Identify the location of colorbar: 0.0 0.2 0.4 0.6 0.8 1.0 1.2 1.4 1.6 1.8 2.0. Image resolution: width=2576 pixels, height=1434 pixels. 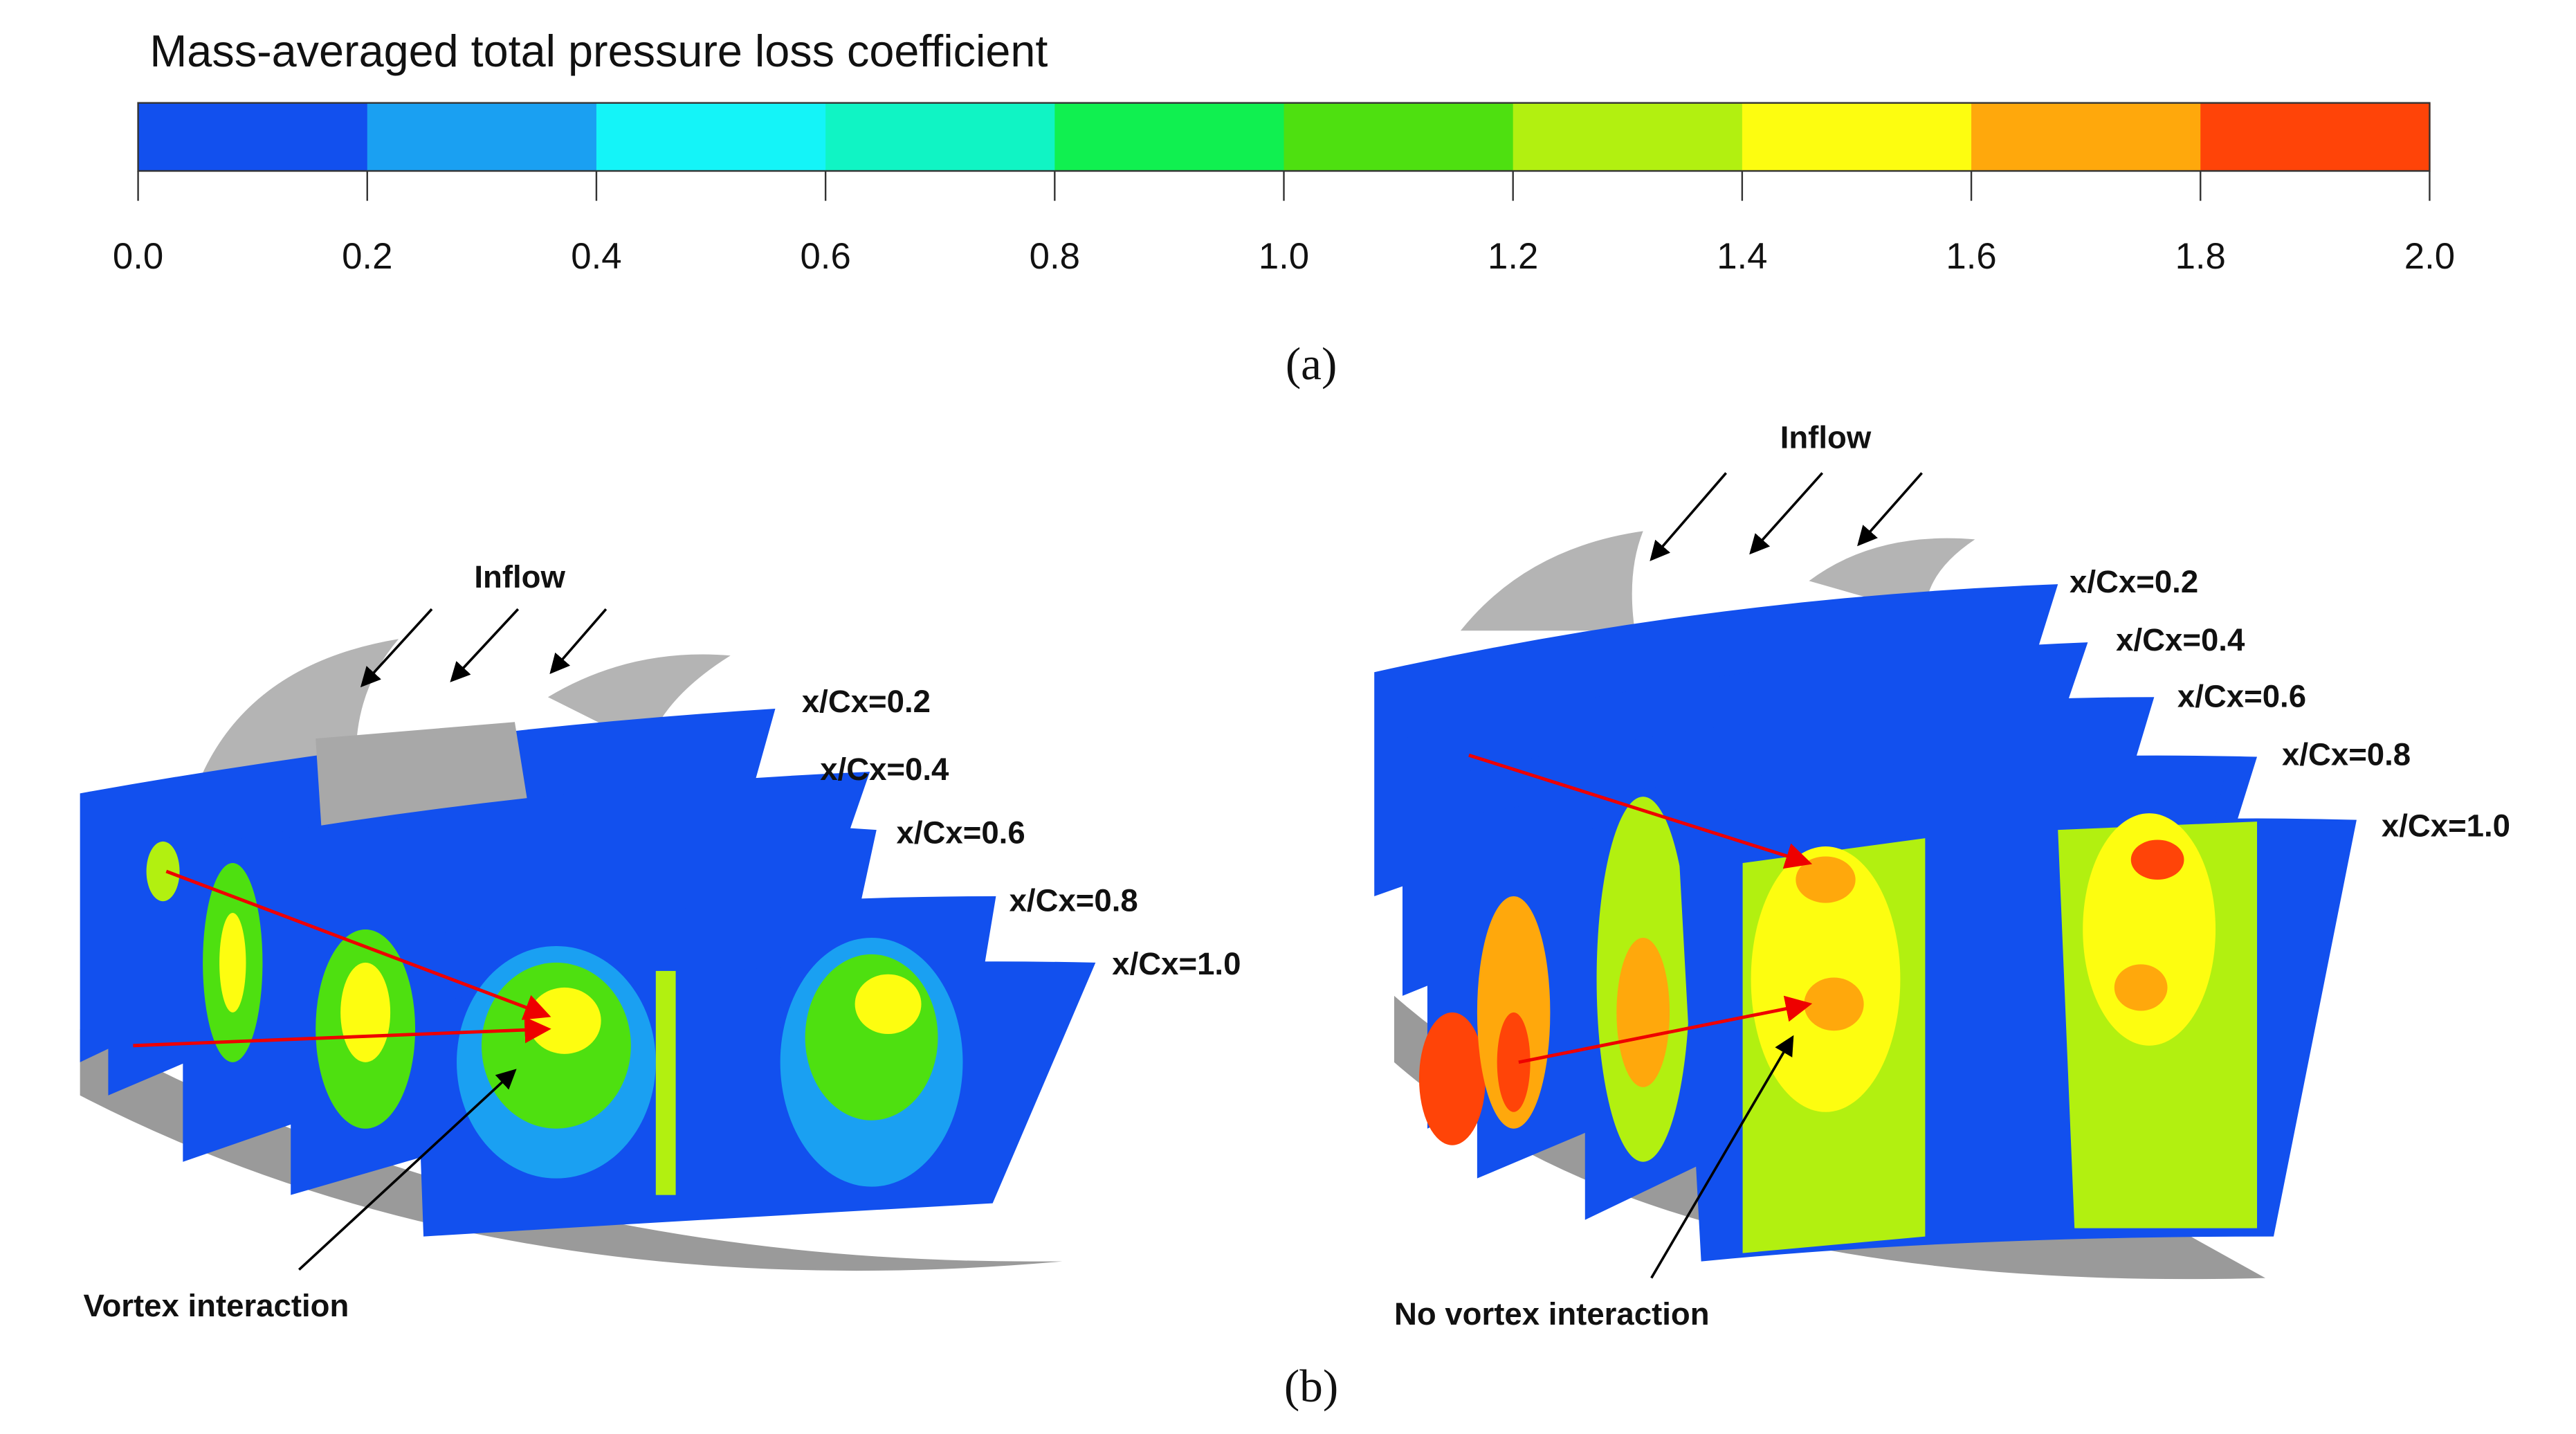
(1284, 189).